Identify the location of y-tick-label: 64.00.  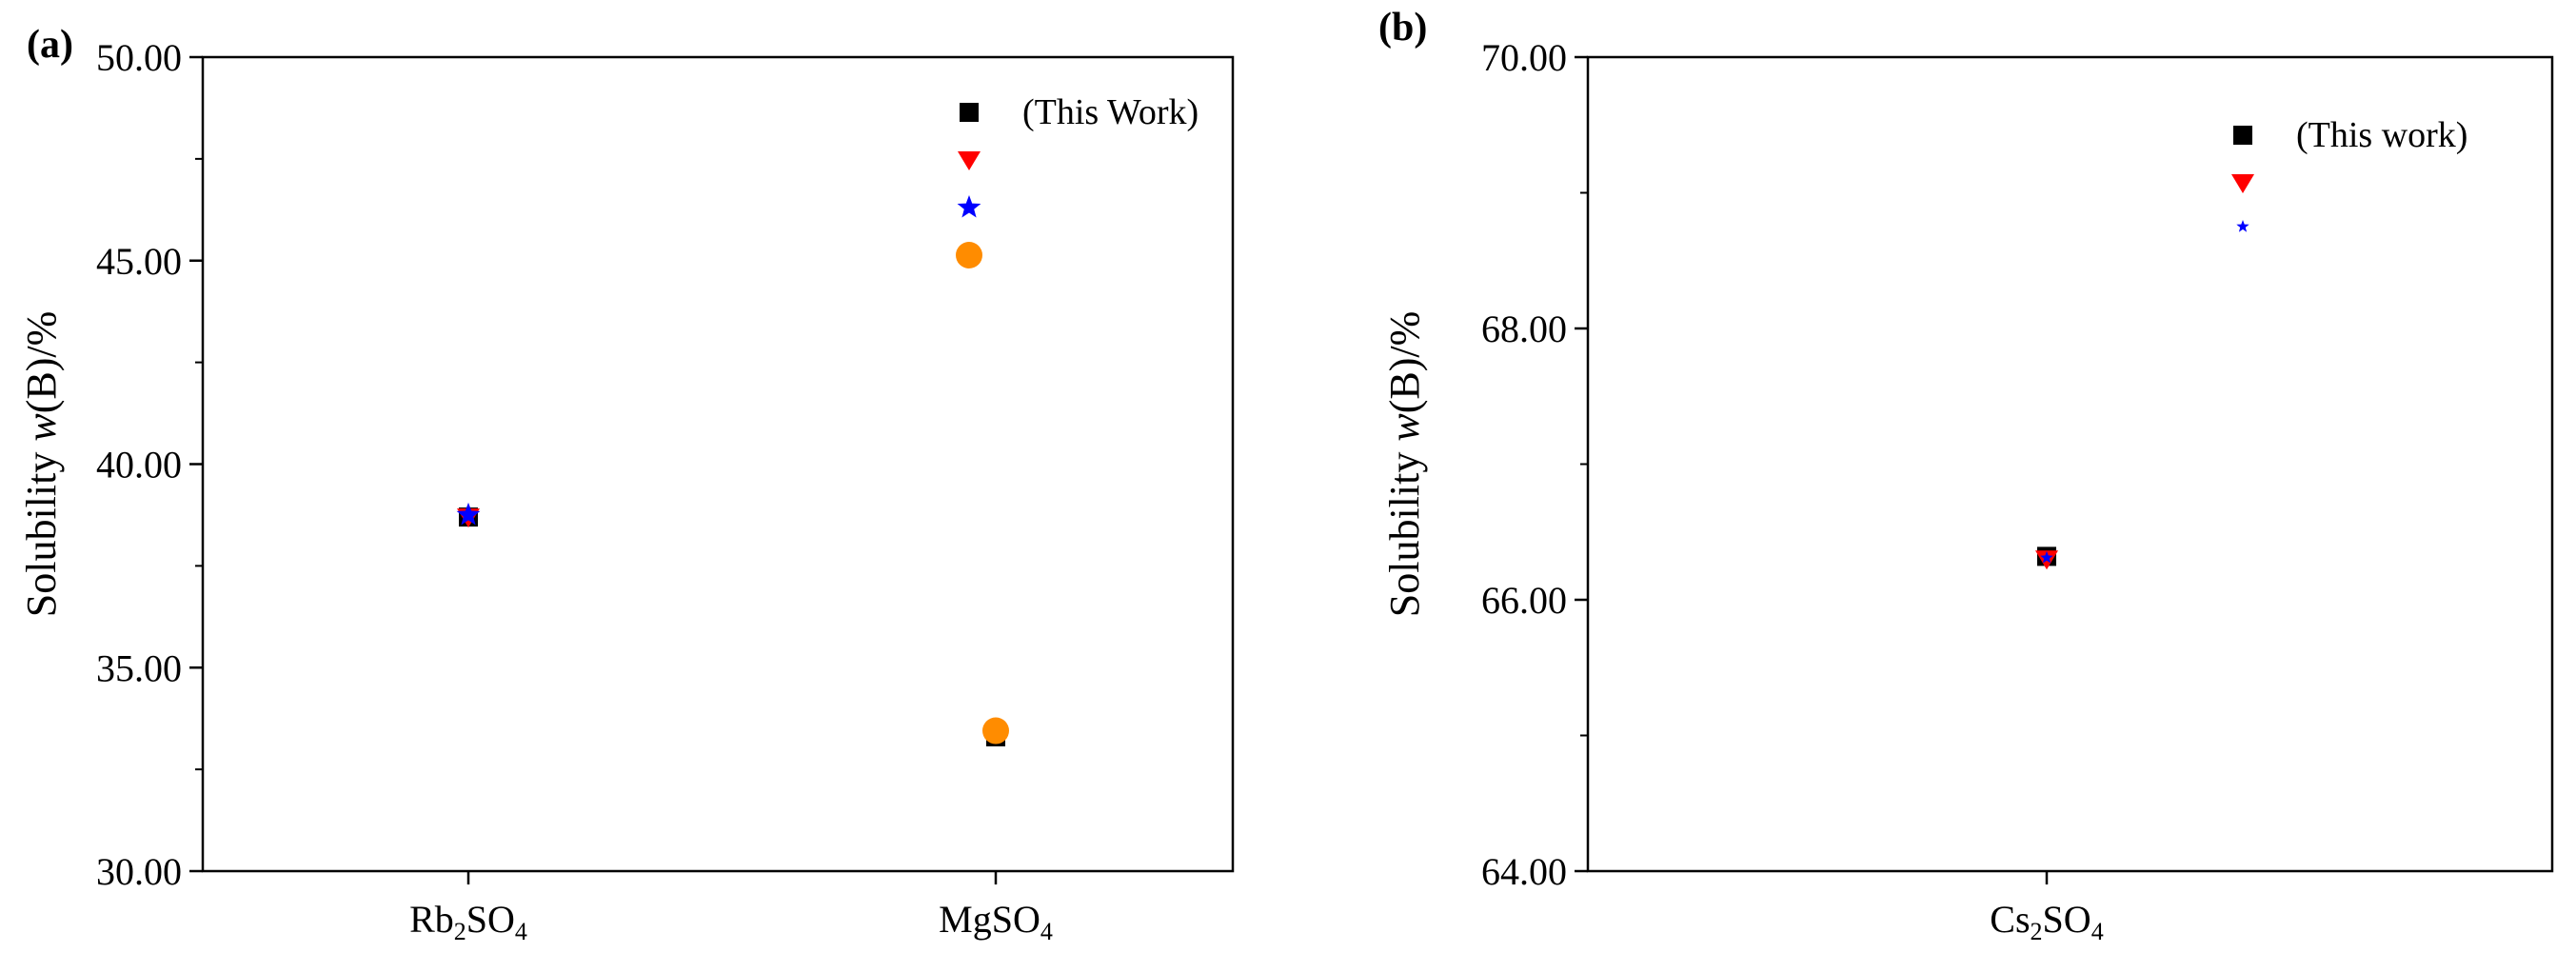
(1524, 872).